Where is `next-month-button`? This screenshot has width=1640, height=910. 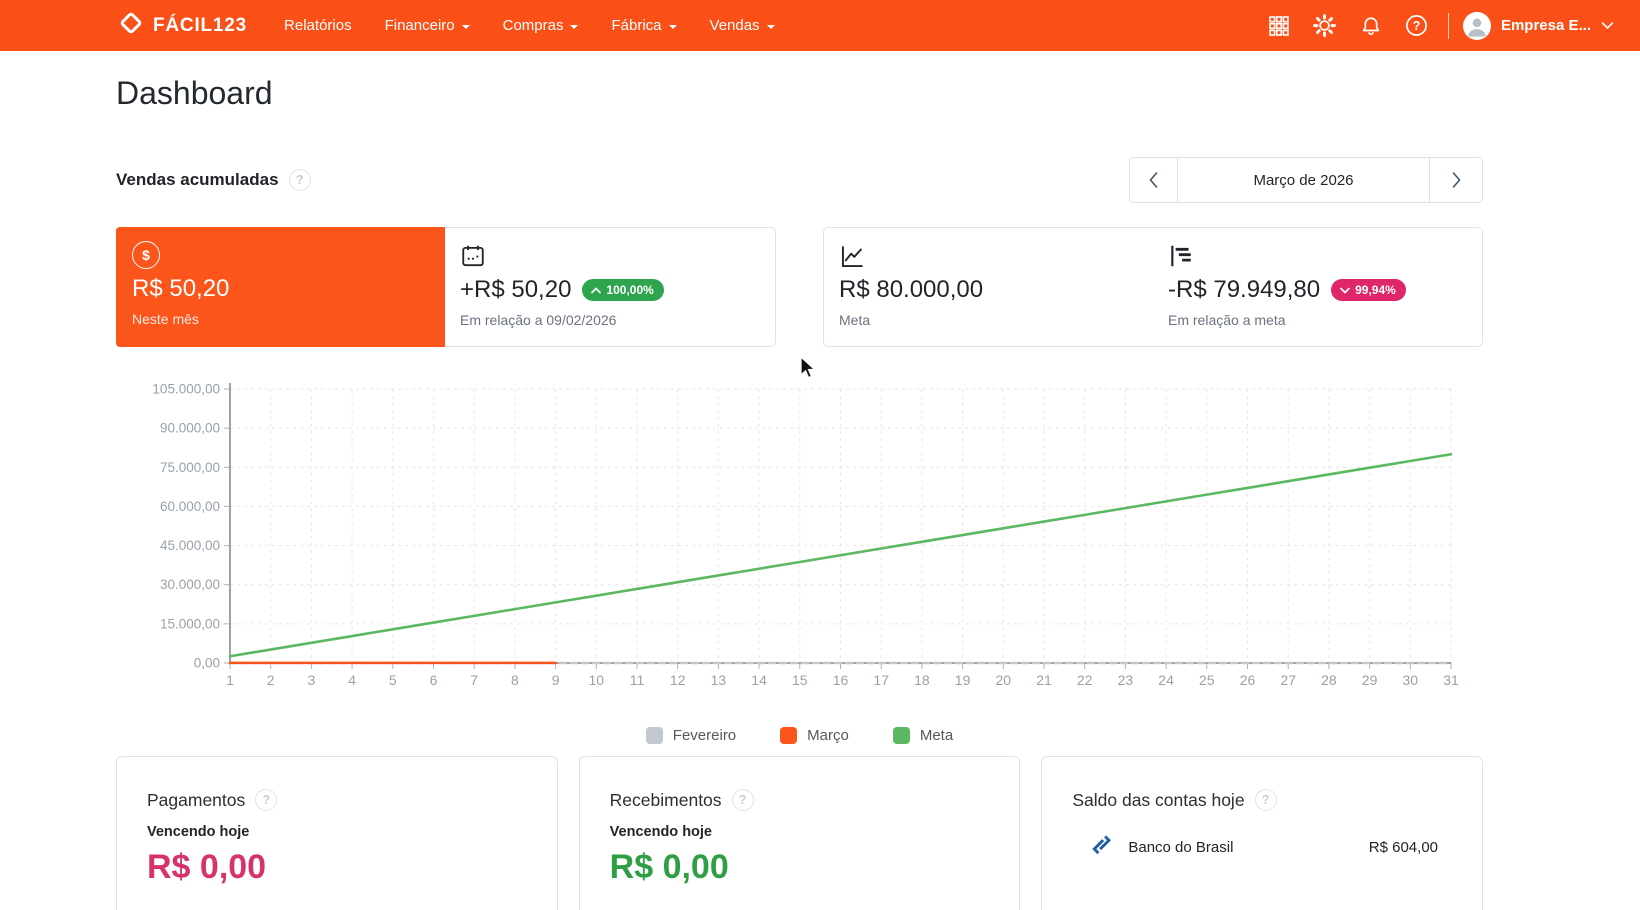 next-month-button is located at coordinates (1456, 180).